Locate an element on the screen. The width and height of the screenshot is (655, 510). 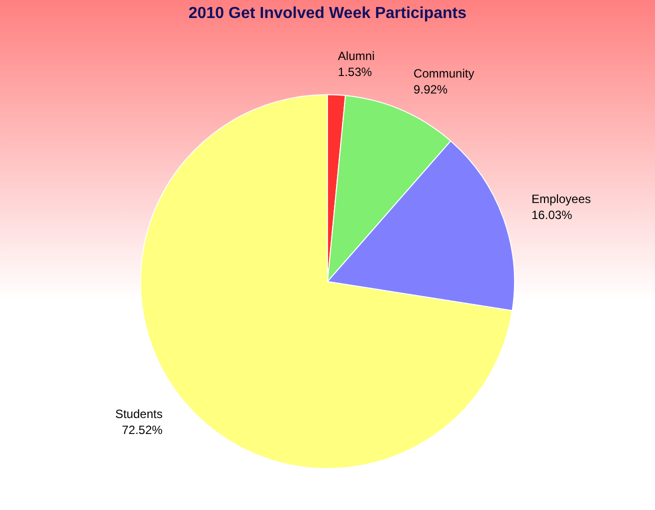
data-label: 1.53% is located at coordinates (355, 72).